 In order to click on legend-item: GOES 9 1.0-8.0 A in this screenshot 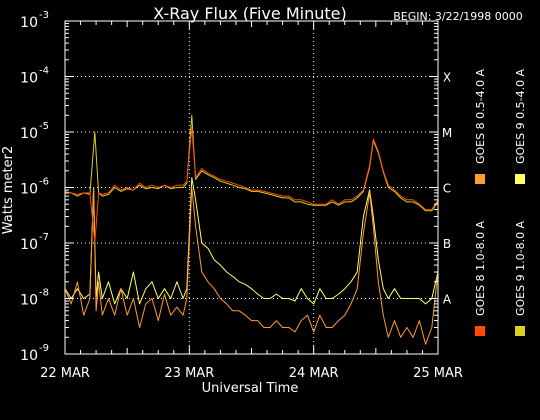, I will do `click(520, 278)`.